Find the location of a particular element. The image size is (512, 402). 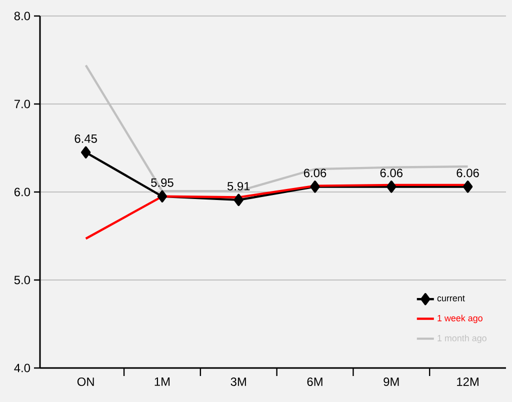

x-tick-label: 6M is located at coordinates (314, 382).